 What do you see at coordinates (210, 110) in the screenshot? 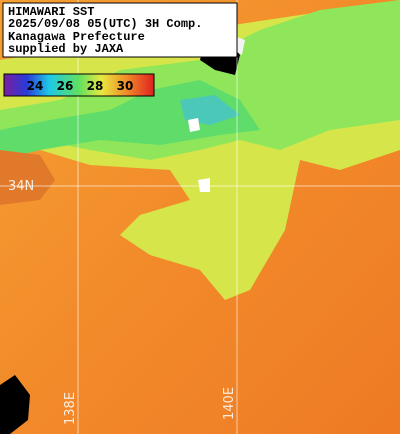
I see `cold-patch` at bounding box center [210, 110].